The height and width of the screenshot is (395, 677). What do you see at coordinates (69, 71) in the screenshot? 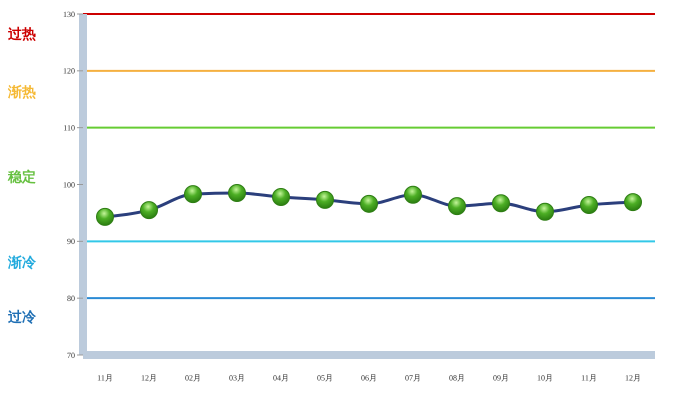
I see `y-tick-label: 120` at bounding box center [69, 71].